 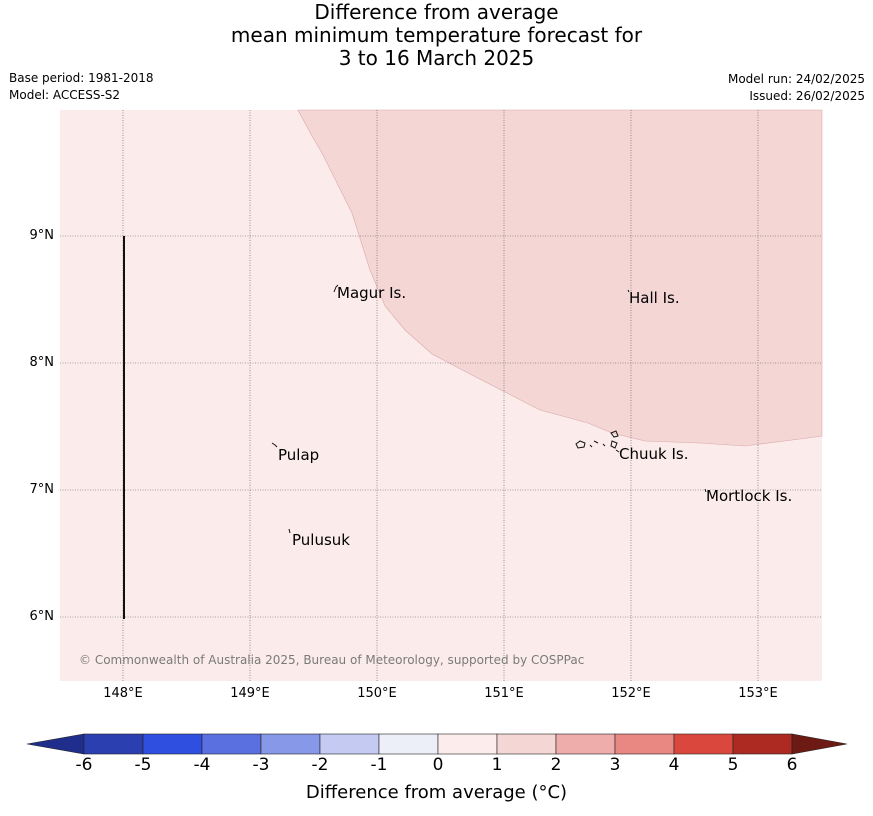 What do you see at coordinates (497, 765) in the screenshot?
I see `colorbar-tick-label: 1` at bounding box center [497, 765].